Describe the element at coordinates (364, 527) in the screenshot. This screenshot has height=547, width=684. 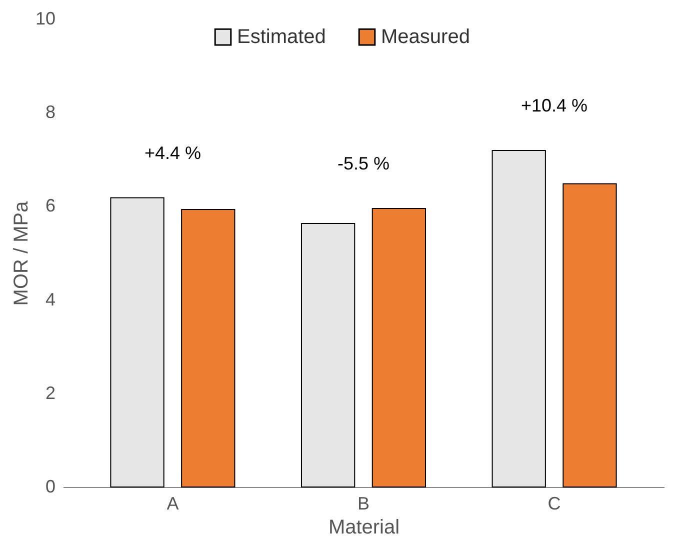
I see `x-axis-title: Material` at that location.